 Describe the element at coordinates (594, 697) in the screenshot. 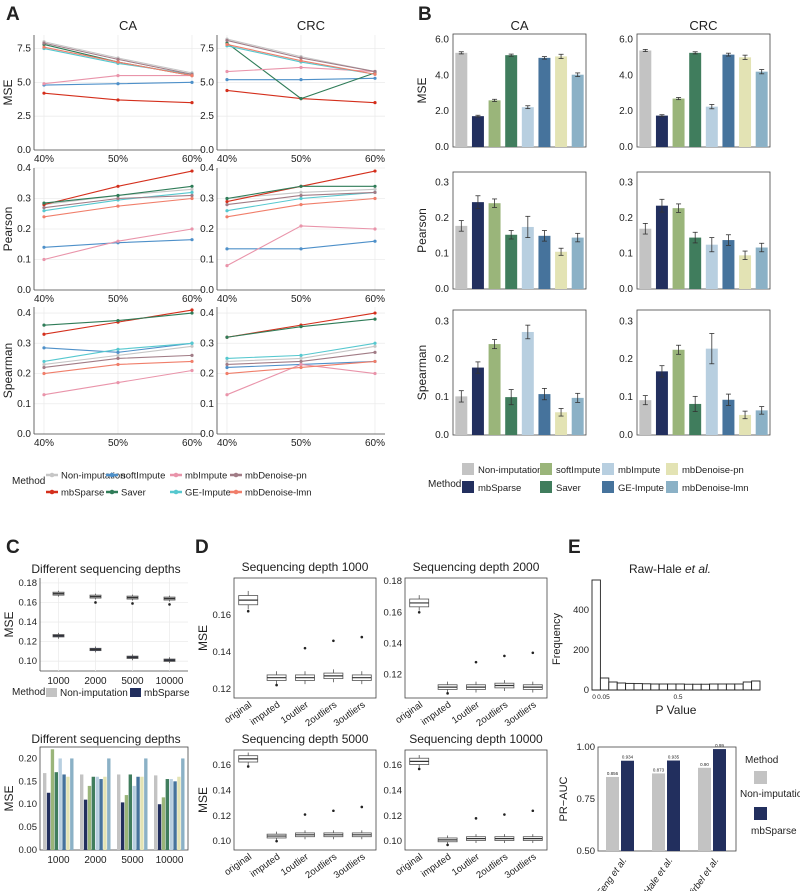

I see `x-tick-label: 0` at that location.